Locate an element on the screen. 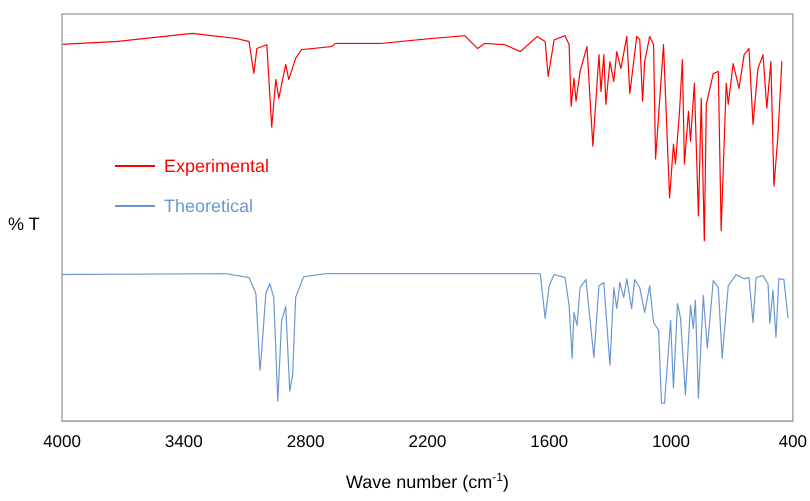 The height and width of the screenshot is (501, 810). x-tick-label: 2800 is located at coordinates (305, 441).